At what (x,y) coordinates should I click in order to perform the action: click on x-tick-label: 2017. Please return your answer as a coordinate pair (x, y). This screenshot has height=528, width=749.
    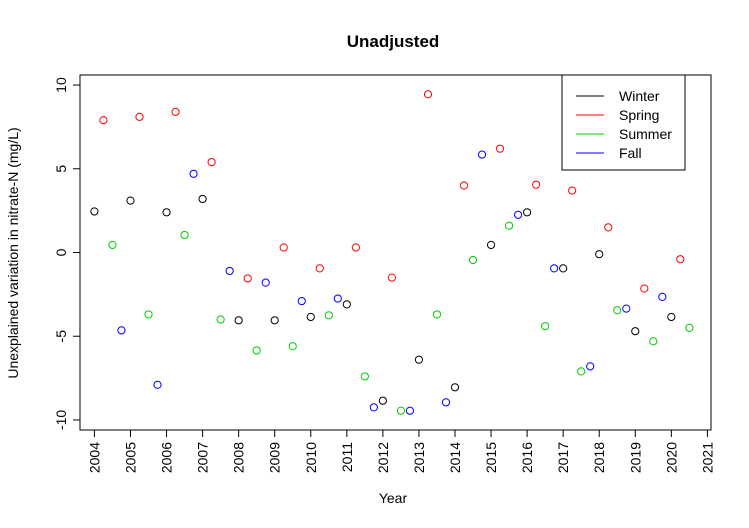
    Looking at the image, I should click on (563, 457).